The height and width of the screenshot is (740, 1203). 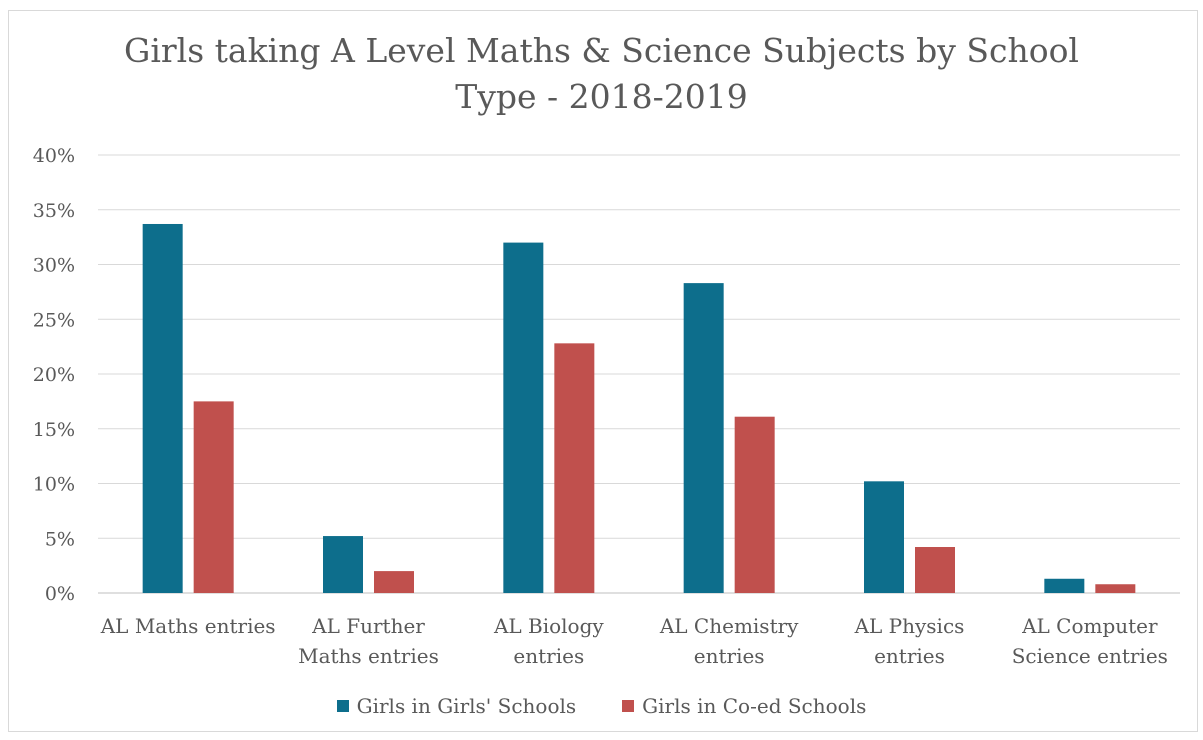 What do you see at coordinates (1089, 626) in the screenshot?
I see `x-category-label: AL Computer` at bounding box center [1089, 626].